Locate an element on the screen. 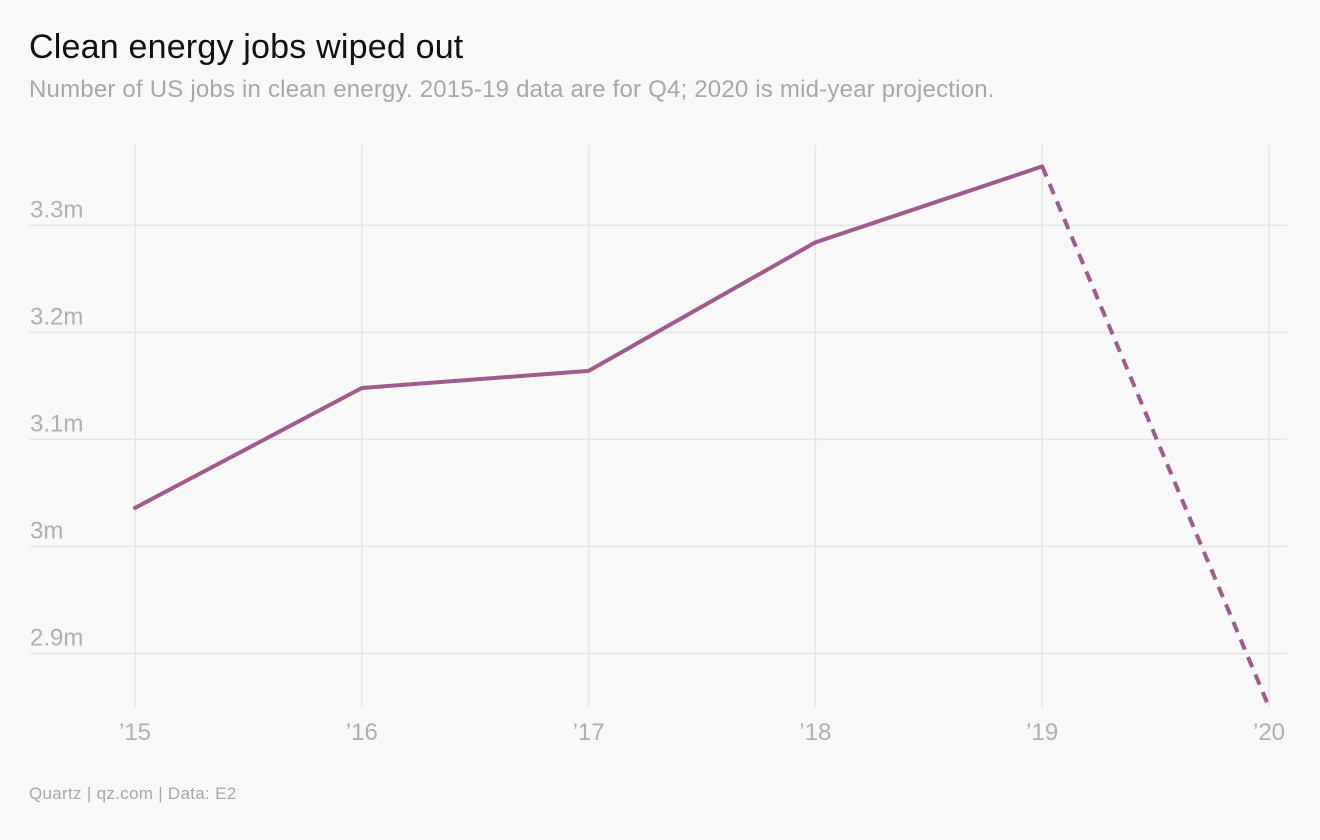 This screenshot has width=1320, height=840. x-tick-label: ’19 is located at coordinates (1042, 732).